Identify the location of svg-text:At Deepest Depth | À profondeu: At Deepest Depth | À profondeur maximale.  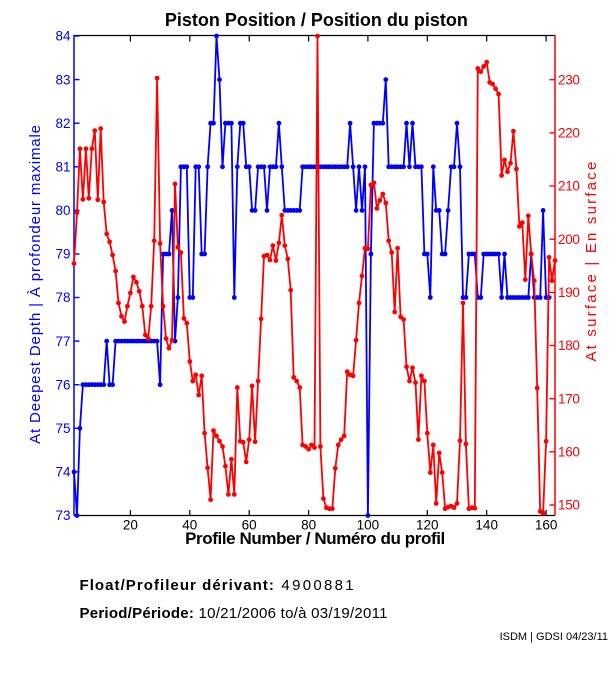
(35, 284).